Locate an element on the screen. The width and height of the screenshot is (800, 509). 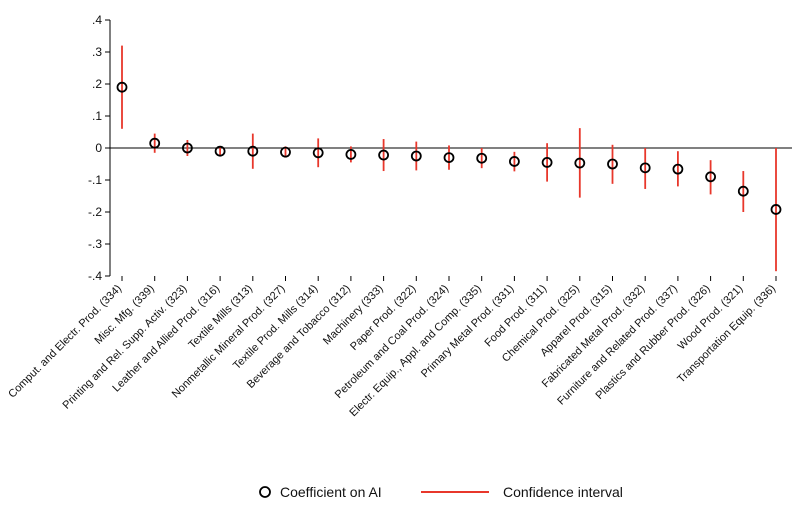
y-tick-label: .4 is located at coordinates (97, 20).